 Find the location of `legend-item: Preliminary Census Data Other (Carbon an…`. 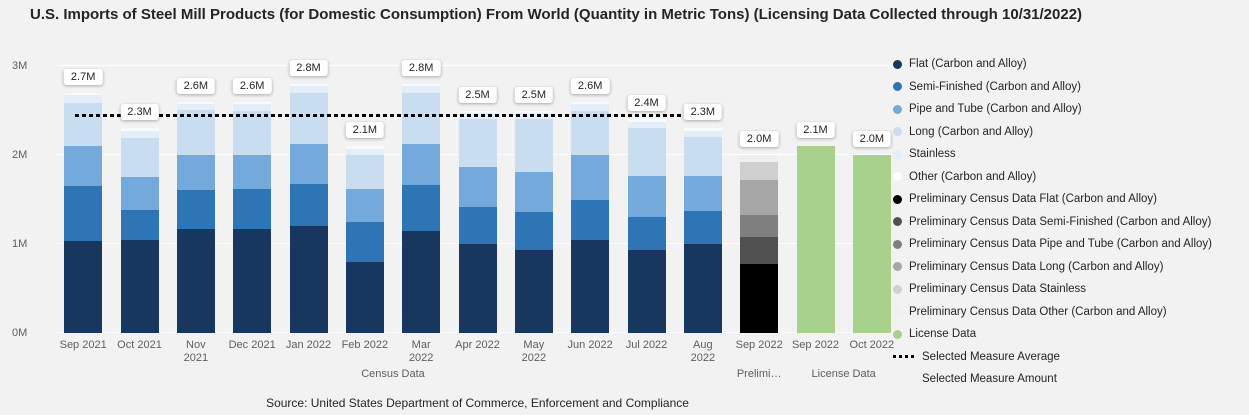

legend-item: Preliminary Census Data Other (Carbon an… is located at coordinates (1069, 312).